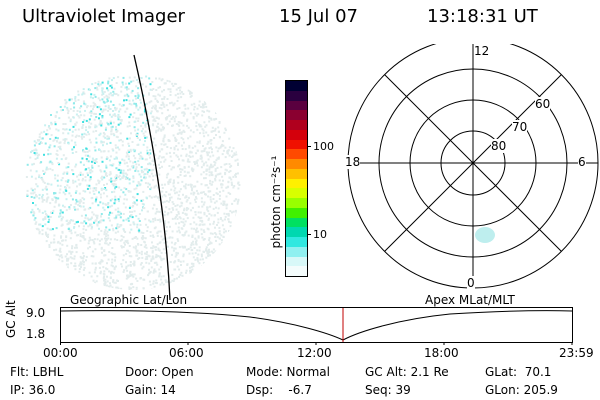 This screenshot has width=600, height=400. What do you see at coordinates (323, 146) in the screenshot?
I see `colorbar-label-100: 100` at bounding box center [323, 146].